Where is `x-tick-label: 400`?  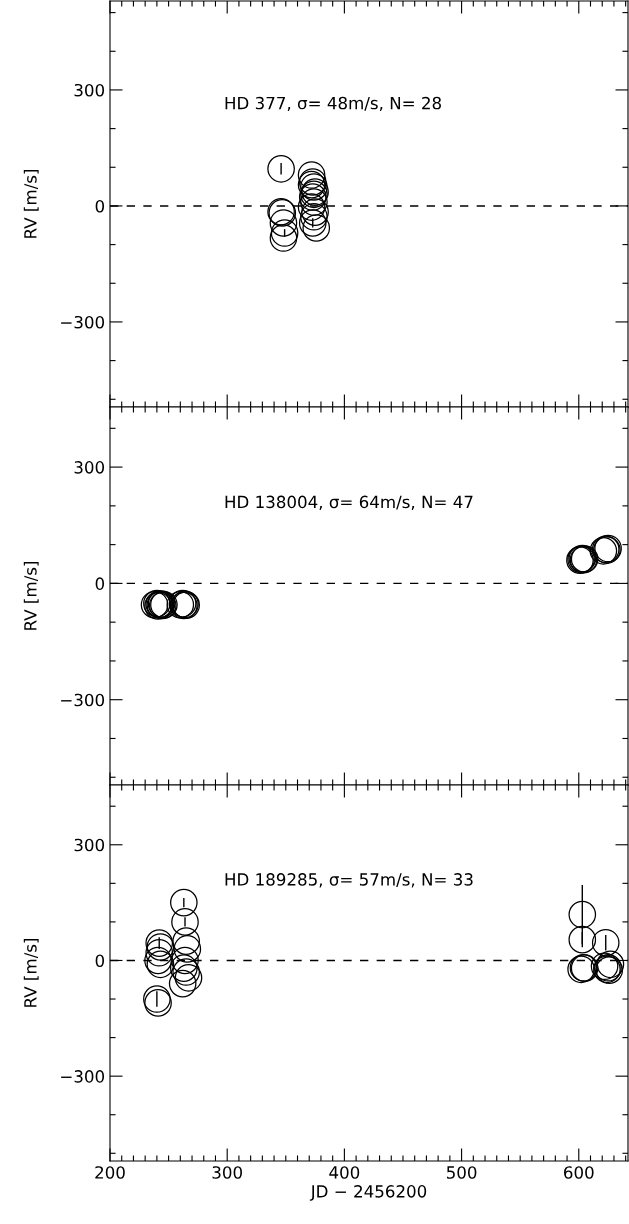
x-tick-label: 400 is located at coordinates (344, 1172).